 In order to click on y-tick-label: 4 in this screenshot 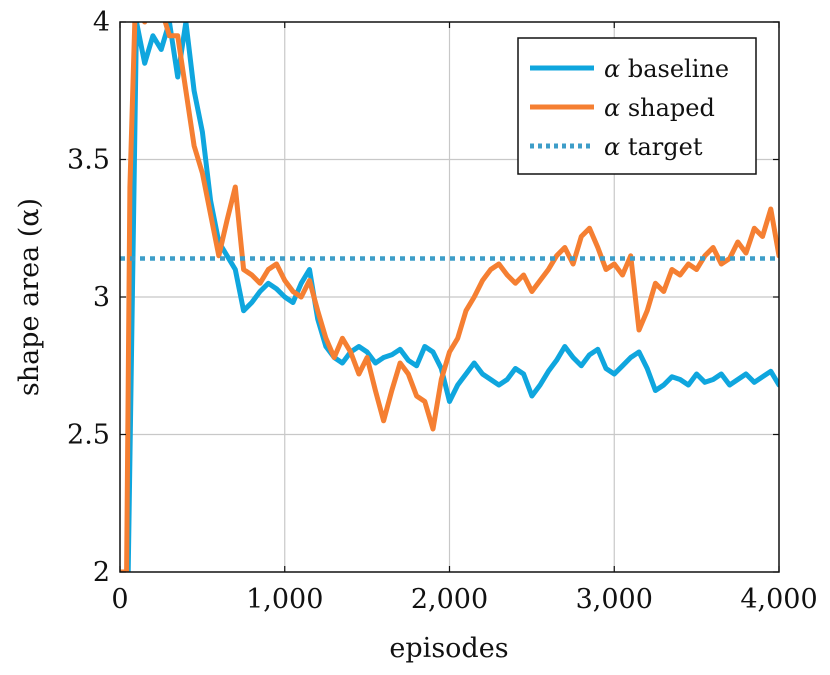, I will do `click(101, 22)`.